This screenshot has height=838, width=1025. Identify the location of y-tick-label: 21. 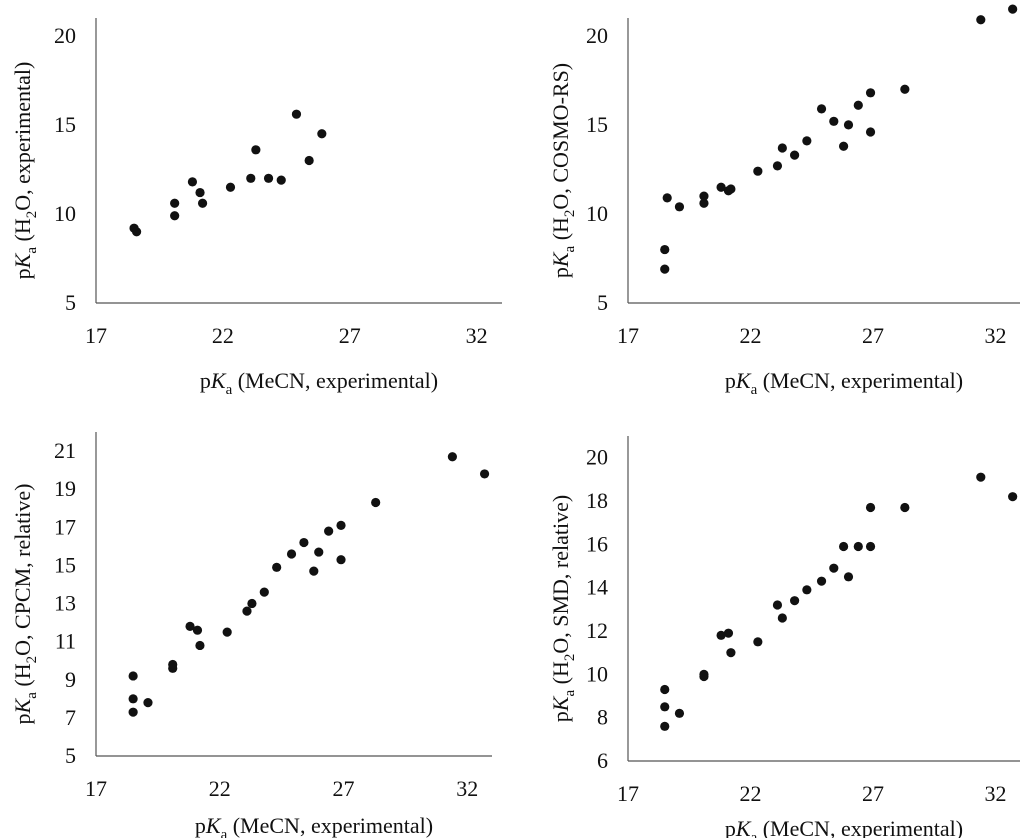
(65, 450).